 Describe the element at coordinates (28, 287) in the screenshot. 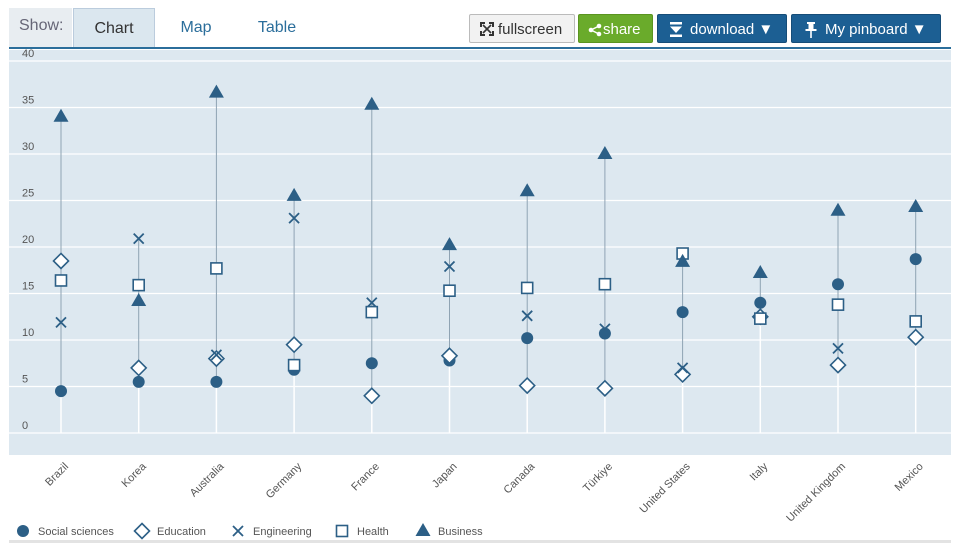

I see `y-tick-label: 15` at that location.